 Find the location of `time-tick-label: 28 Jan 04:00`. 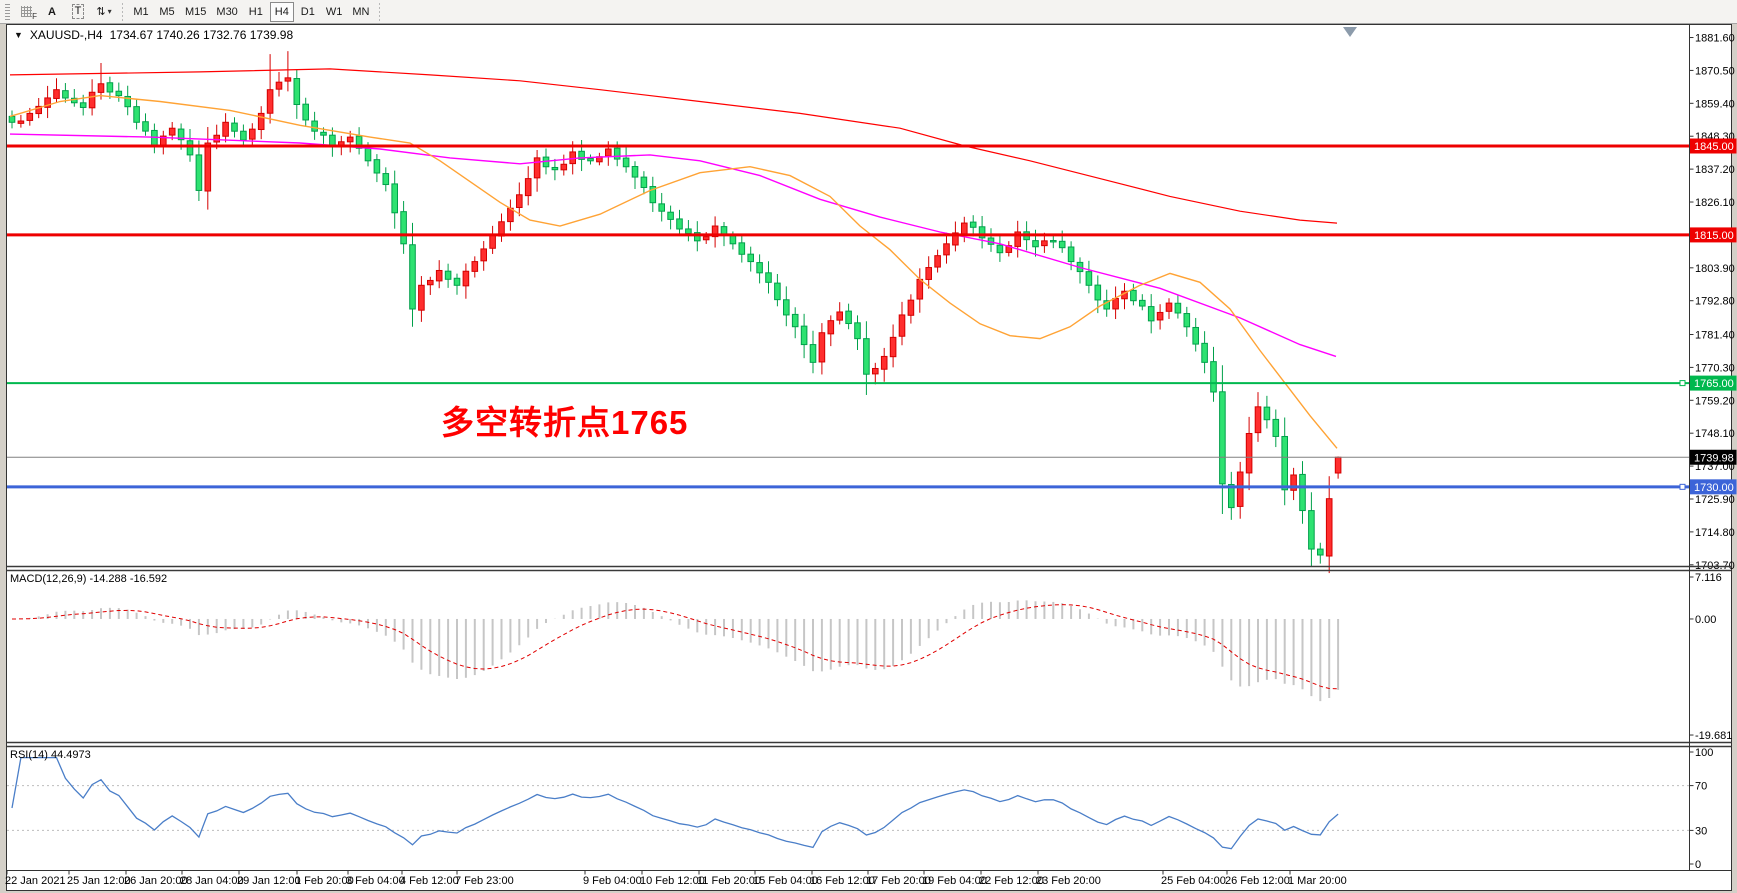

time-tick-label: 28 Jan 04:00 is located at coordinates (212, 881).